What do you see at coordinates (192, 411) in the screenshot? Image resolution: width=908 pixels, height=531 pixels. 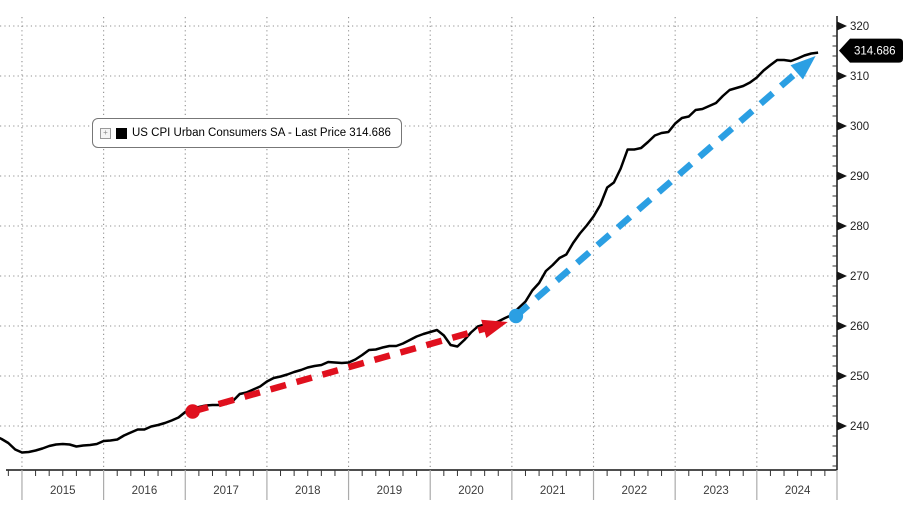 I see `pre-covid-trend-arrow-start-dot-icon` at bounding box center [192, 411].